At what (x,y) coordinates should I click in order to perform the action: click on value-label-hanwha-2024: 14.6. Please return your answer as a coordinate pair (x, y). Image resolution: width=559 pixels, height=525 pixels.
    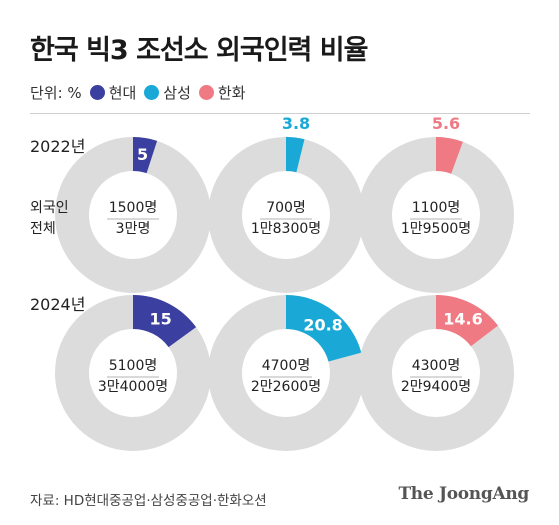
    Looking at the image, I should click on (462, 318).